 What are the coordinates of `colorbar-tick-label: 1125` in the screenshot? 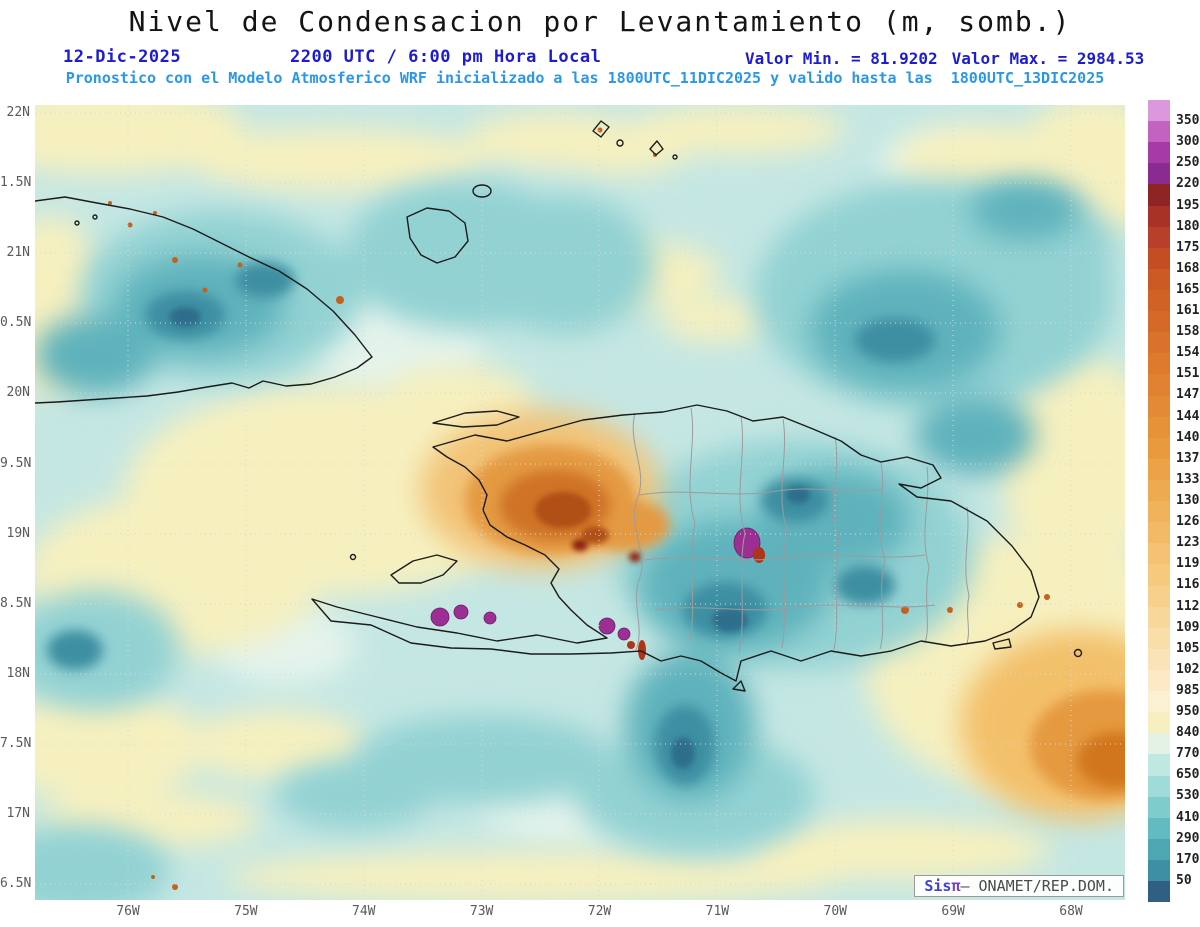 It's located at (1188, 606).